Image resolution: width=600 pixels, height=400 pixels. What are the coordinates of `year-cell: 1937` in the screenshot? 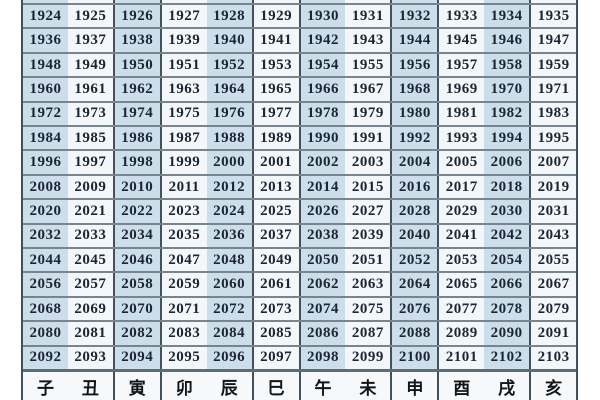 It's located at (90, 40).